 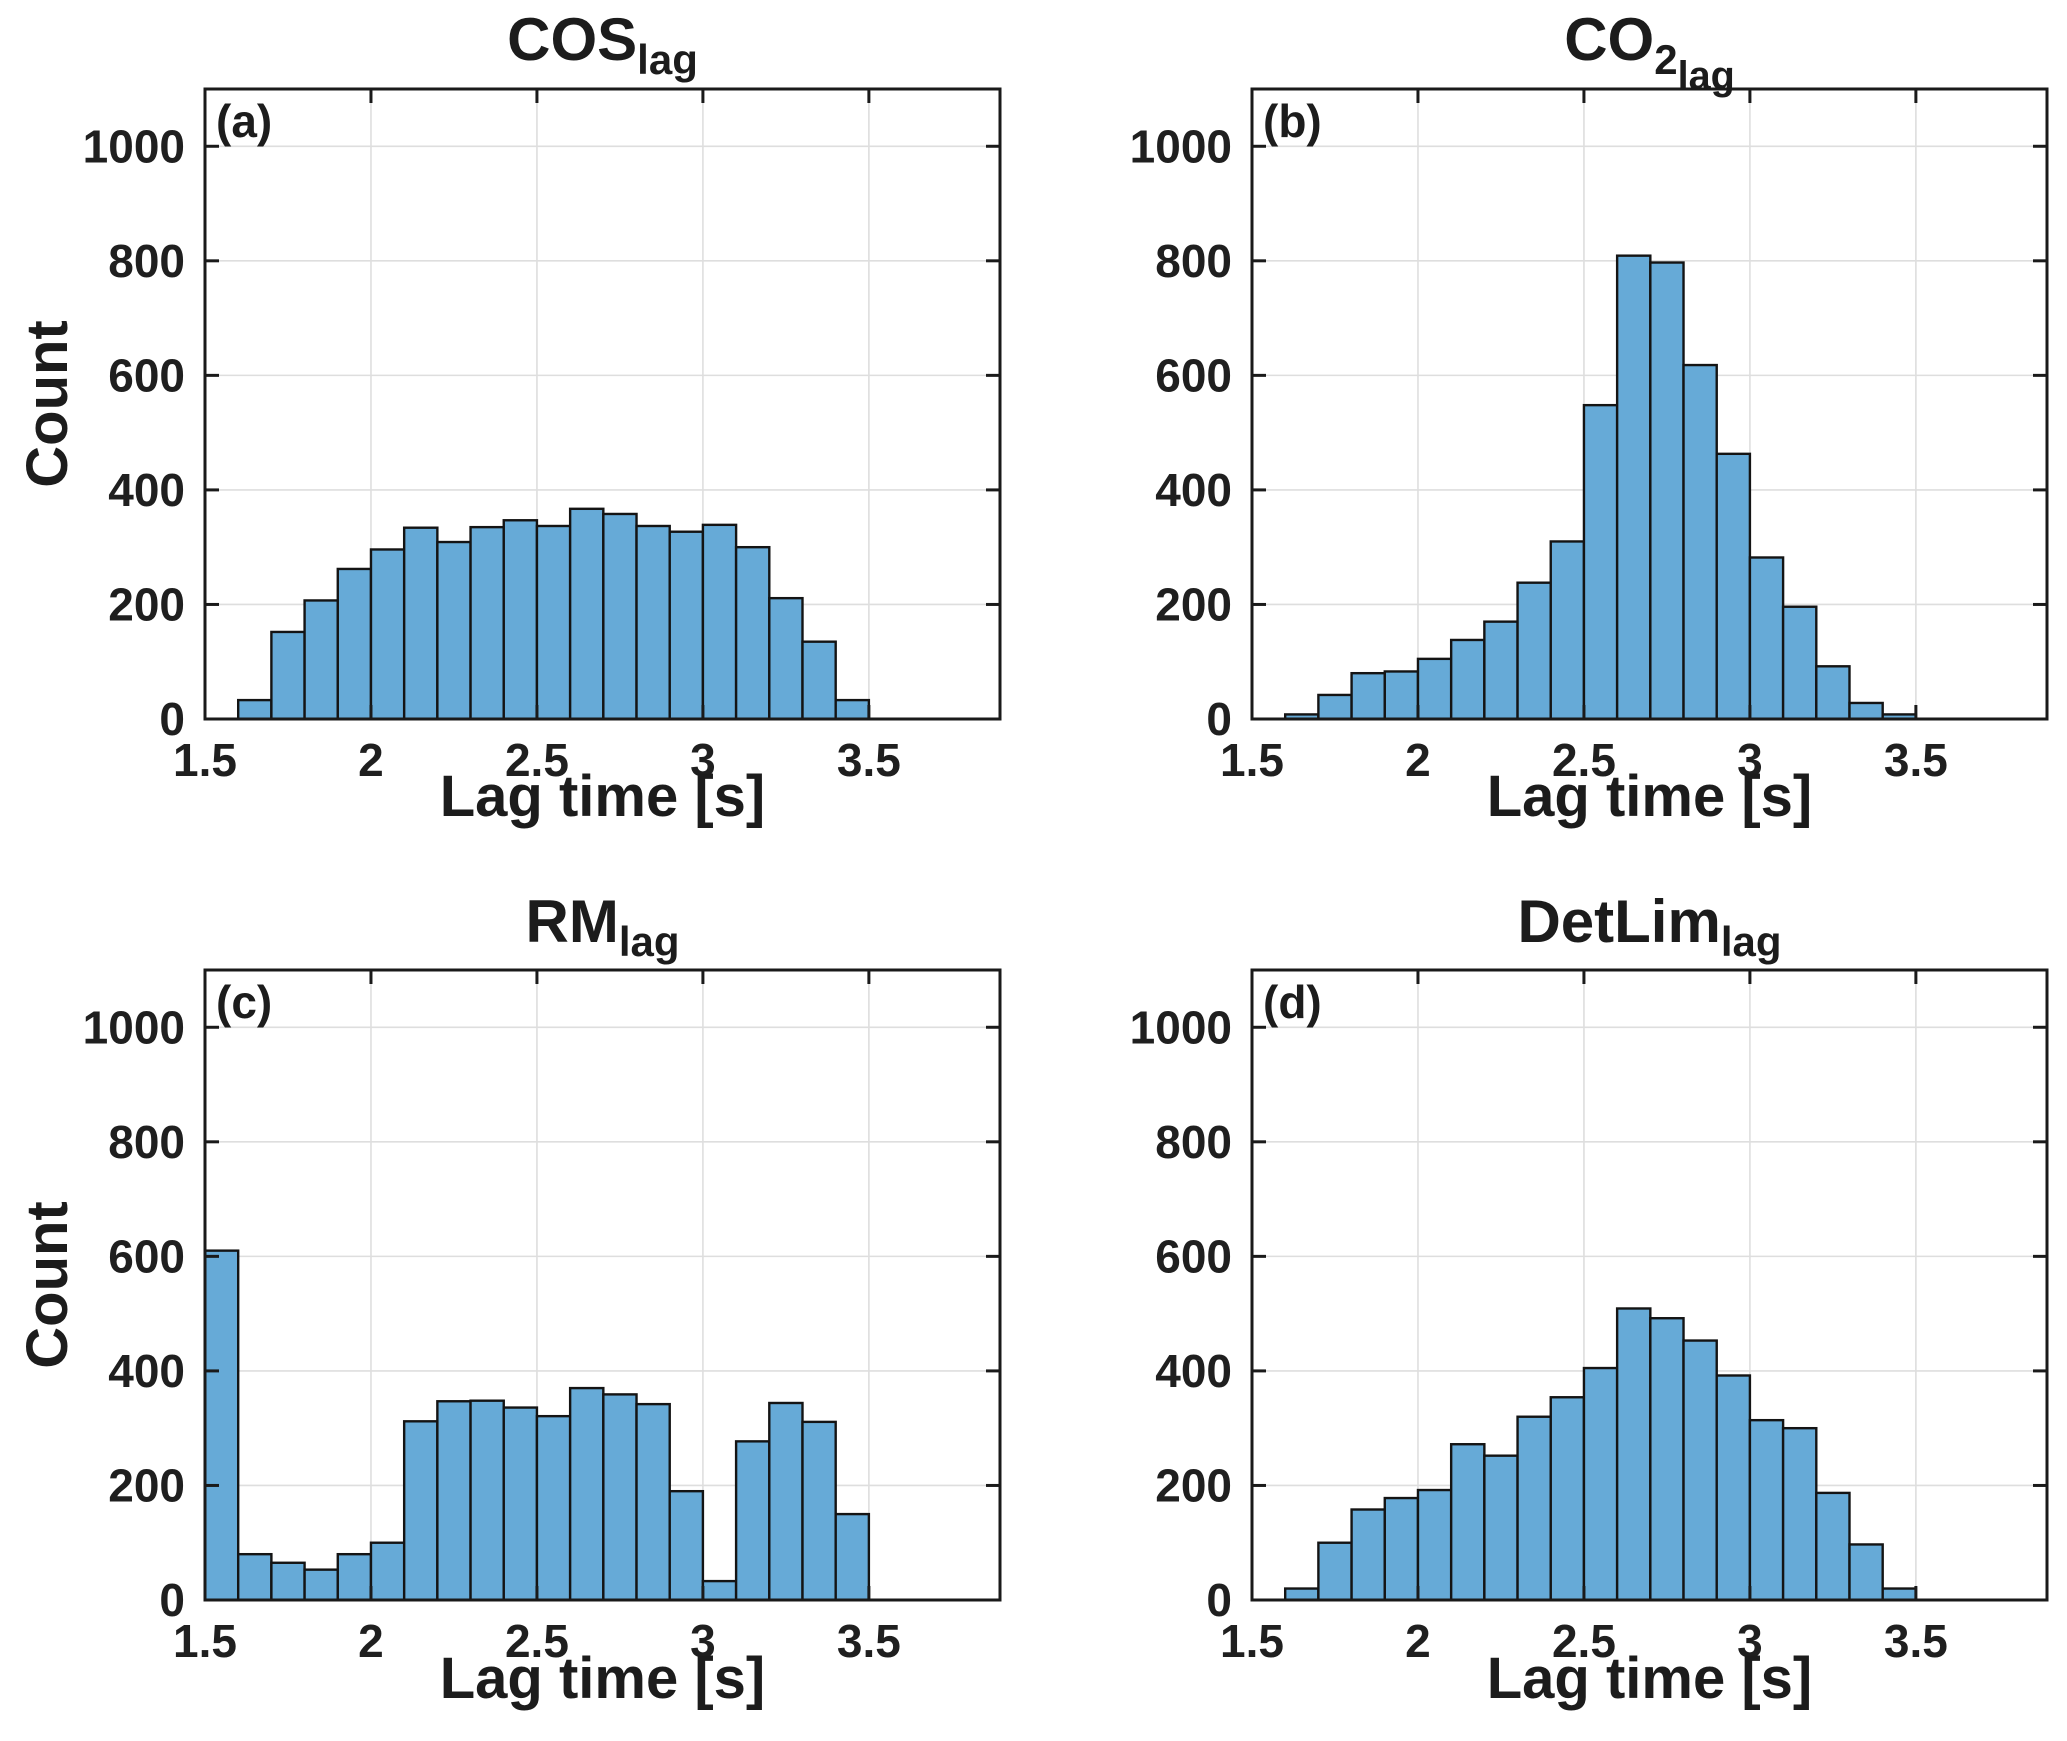 What do you see at coordinates (602, 796) in the screenshot?
I see `panel-a-xlabel: Lag time [s]` at bounding box center [602, 796].